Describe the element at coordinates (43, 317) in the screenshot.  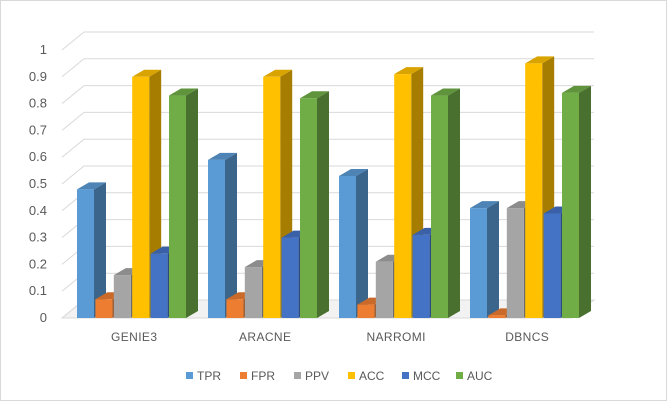
I see `y-tick-label: 0` at that location.